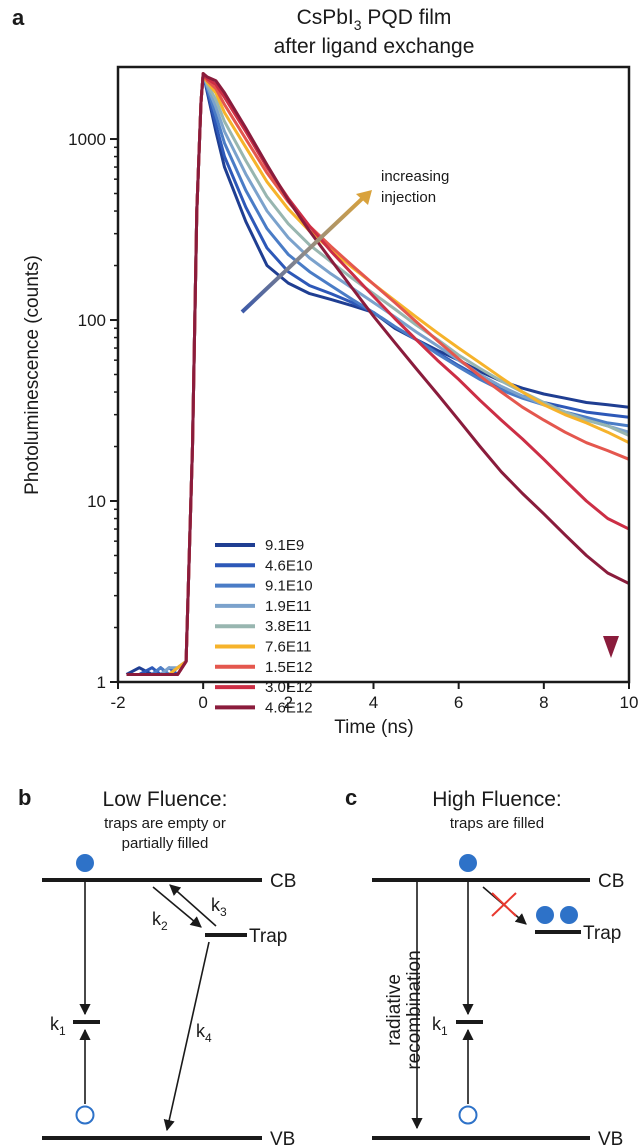 This screenshot has height=1148, width=641. I want to click on y-tick-label: 1, so click(101, 682).